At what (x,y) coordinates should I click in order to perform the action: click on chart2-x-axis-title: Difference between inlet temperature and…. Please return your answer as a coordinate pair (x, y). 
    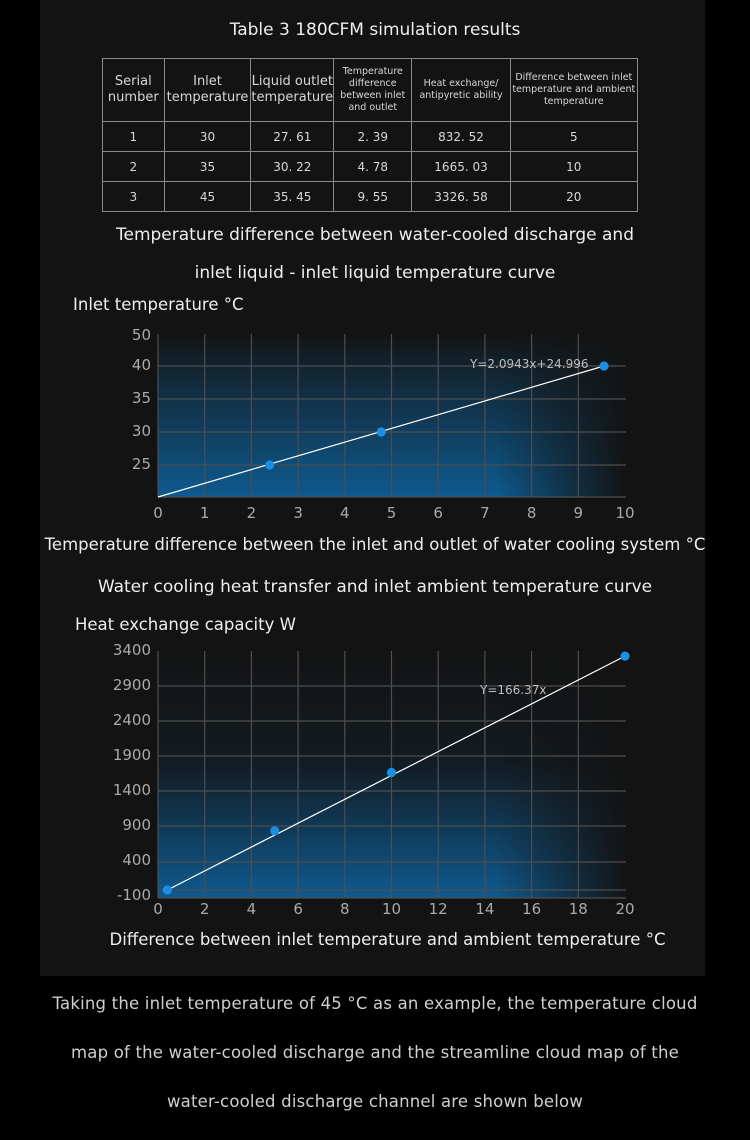
    Looking at the image, I should click on (387, 939).